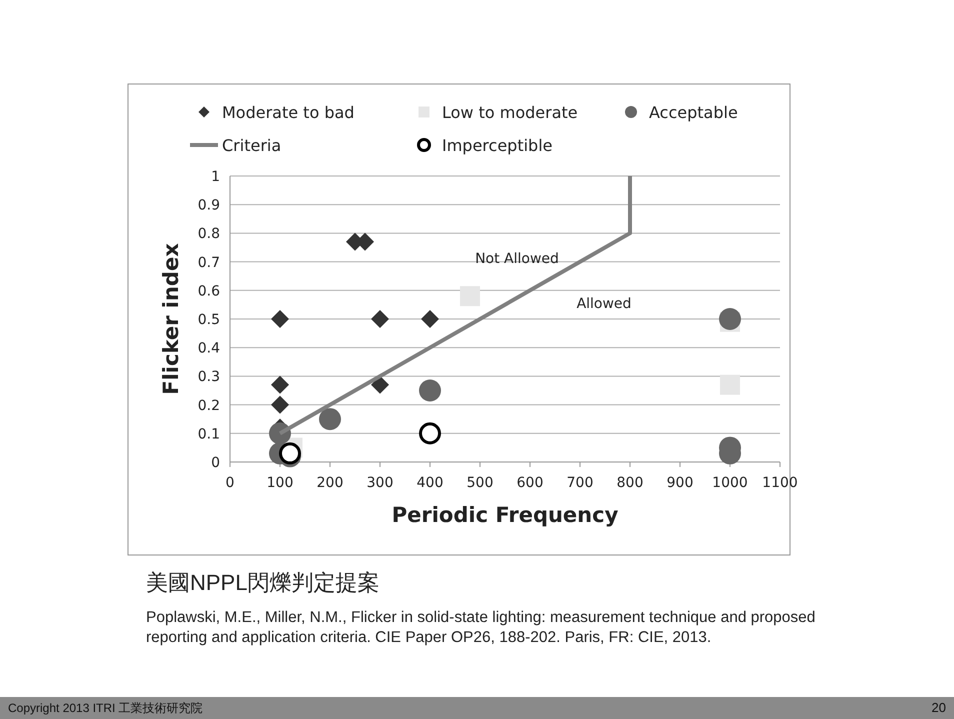  Describe the element at coordinates (215, 463) in the screenshot. I see `y-tick-label: 0` at that location.